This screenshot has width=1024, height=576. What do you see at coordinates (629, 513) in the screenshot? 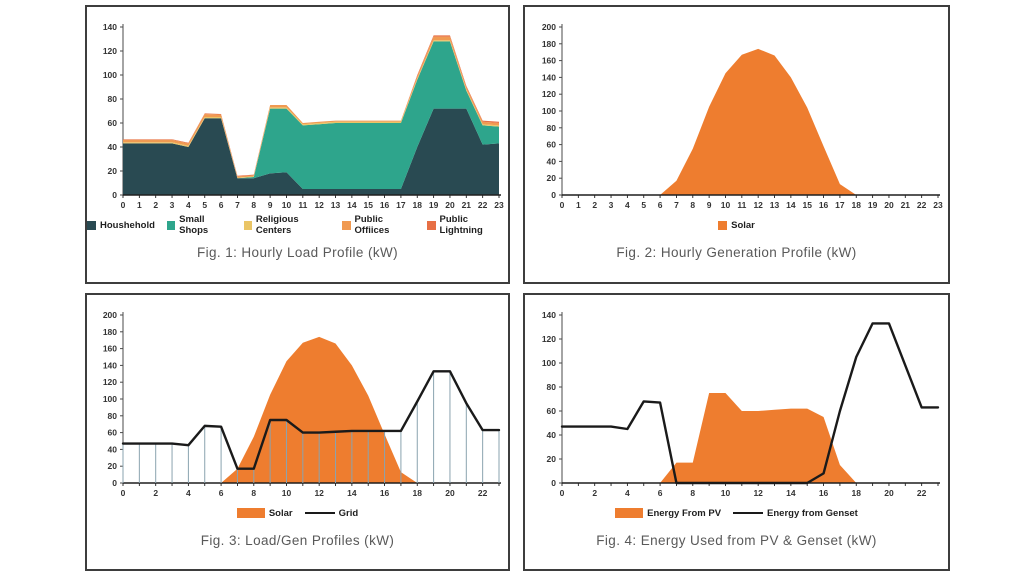
I see `legend-swatch-energy-from-pv` at bounding box center [629, 513].